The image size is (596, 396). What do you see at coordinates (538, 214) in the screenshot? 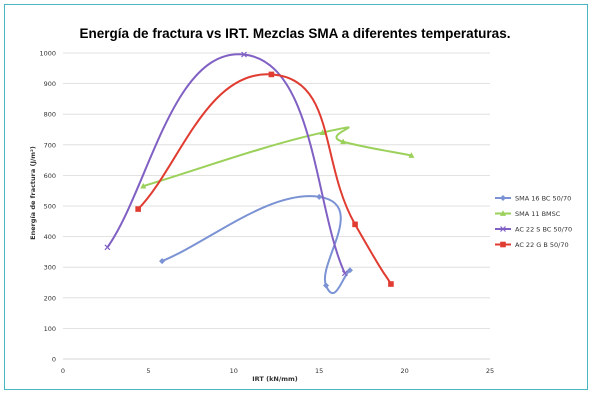
I see `legend-label-2: SMA 11 BMSC` at bounding box center [538, 214].